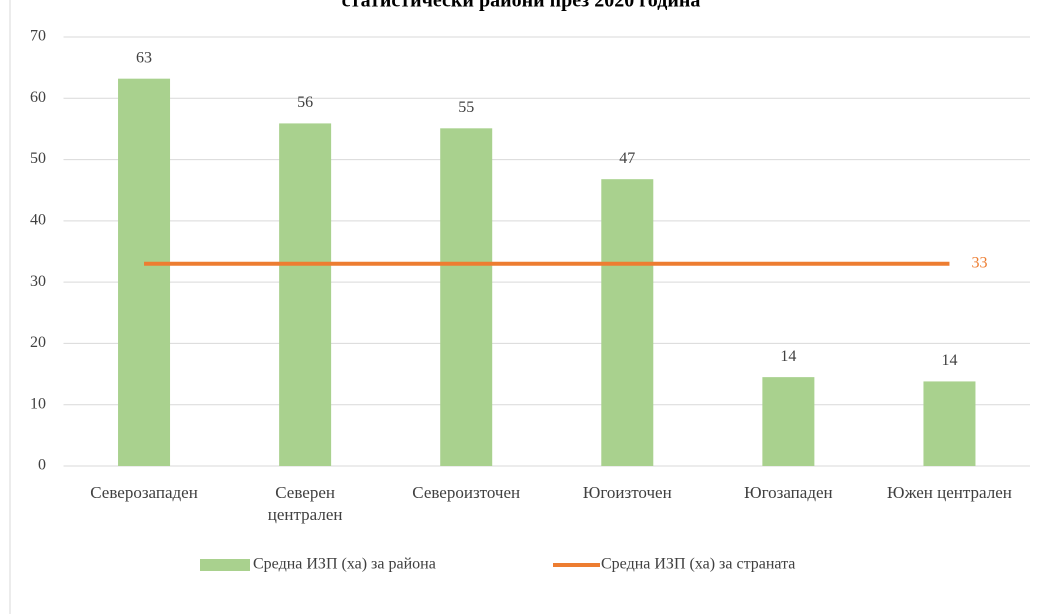 The image size is (1043, 614). What do you see at coordinates (466, 492) in the screenshot?
I see `x-tick-label: Североизточен` at bounding box center [466, 492].